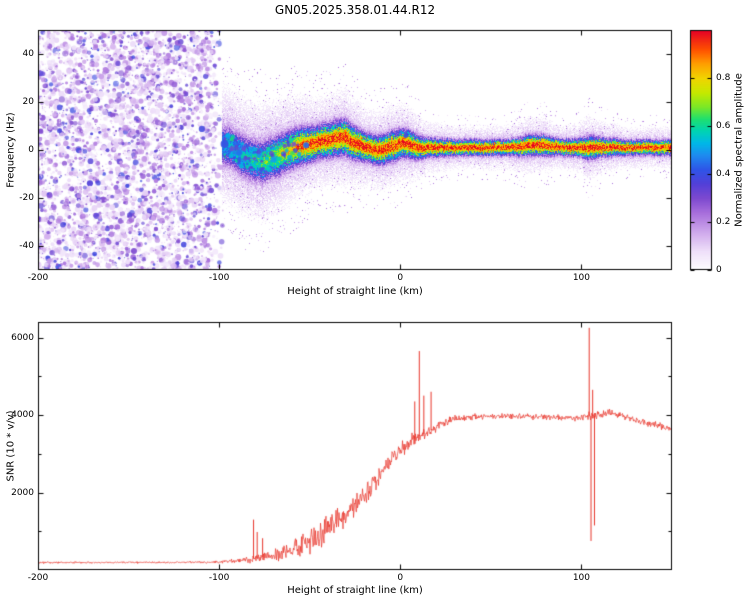 This screenshot has height=600, width=750. What do you see at coordinates (581, 278) in the screenshot?
I see `top-x-tick-label: 100` at bounding box center [581, 278].